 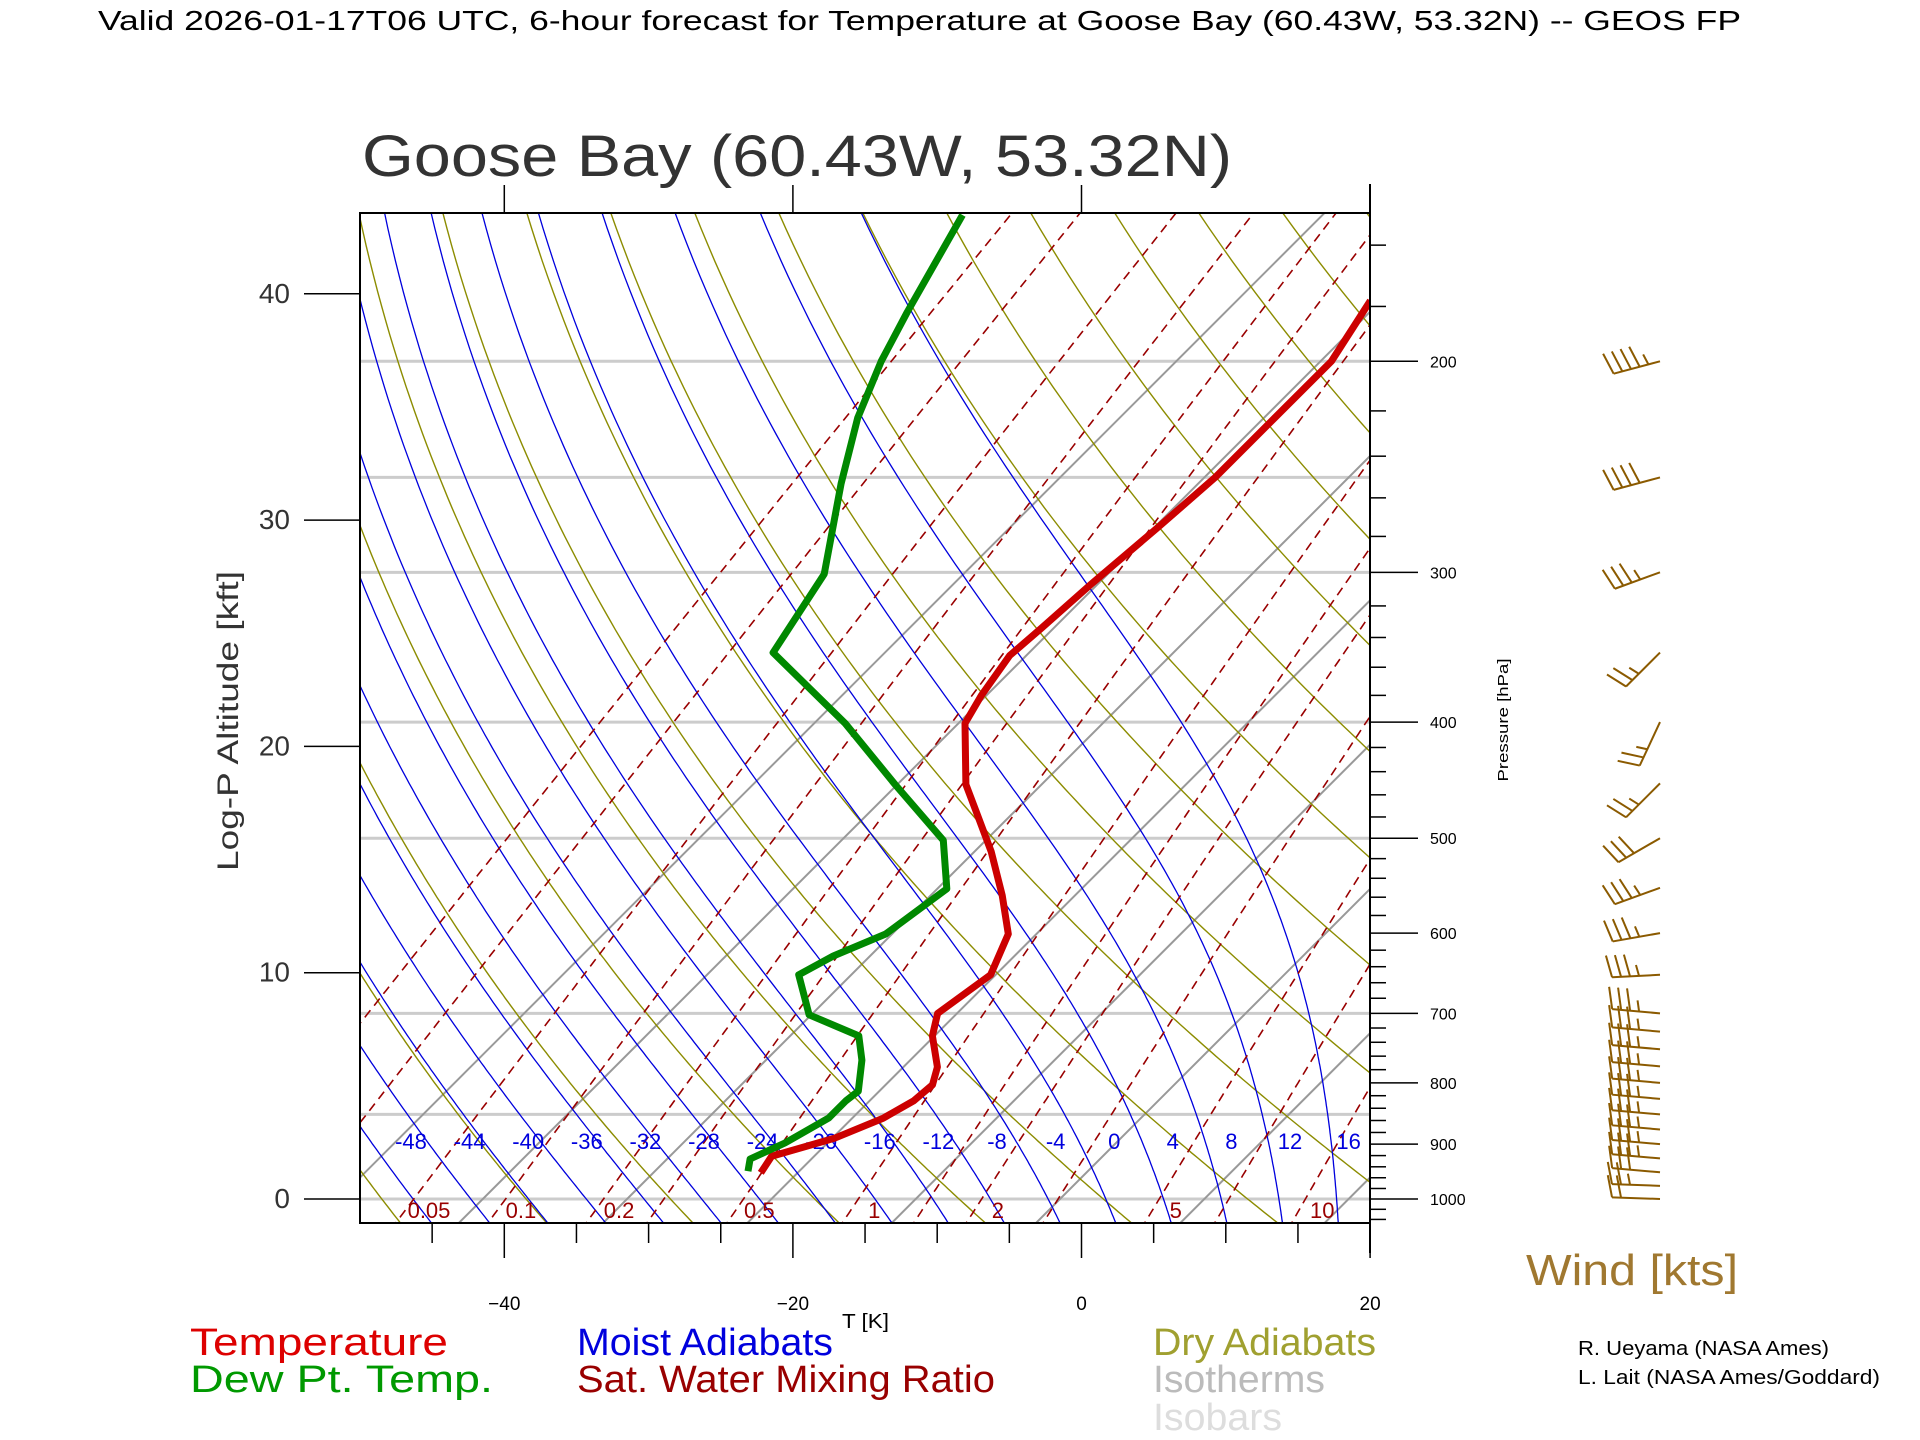 What do you see at coordinates (1256, 1040) in the screenshot?
I see `mixing-ratio-line` at bounding box center [1256, 1040].